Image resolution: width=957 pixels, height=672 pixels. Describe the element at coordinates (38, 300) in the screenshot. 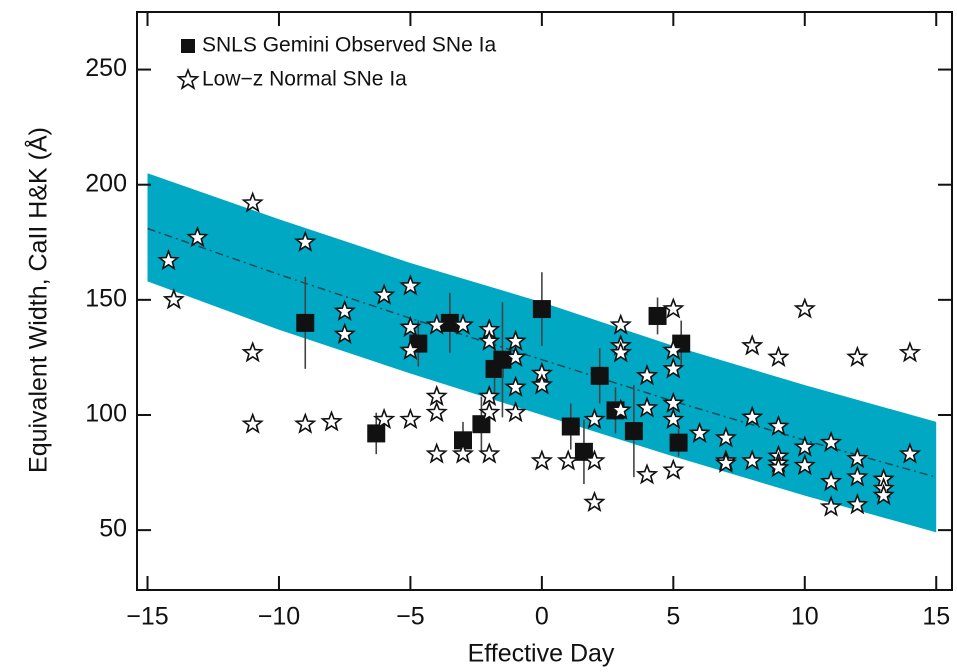

I see `y-axis-title: Equivalent Width, CaII H&K (Å)` at that location.